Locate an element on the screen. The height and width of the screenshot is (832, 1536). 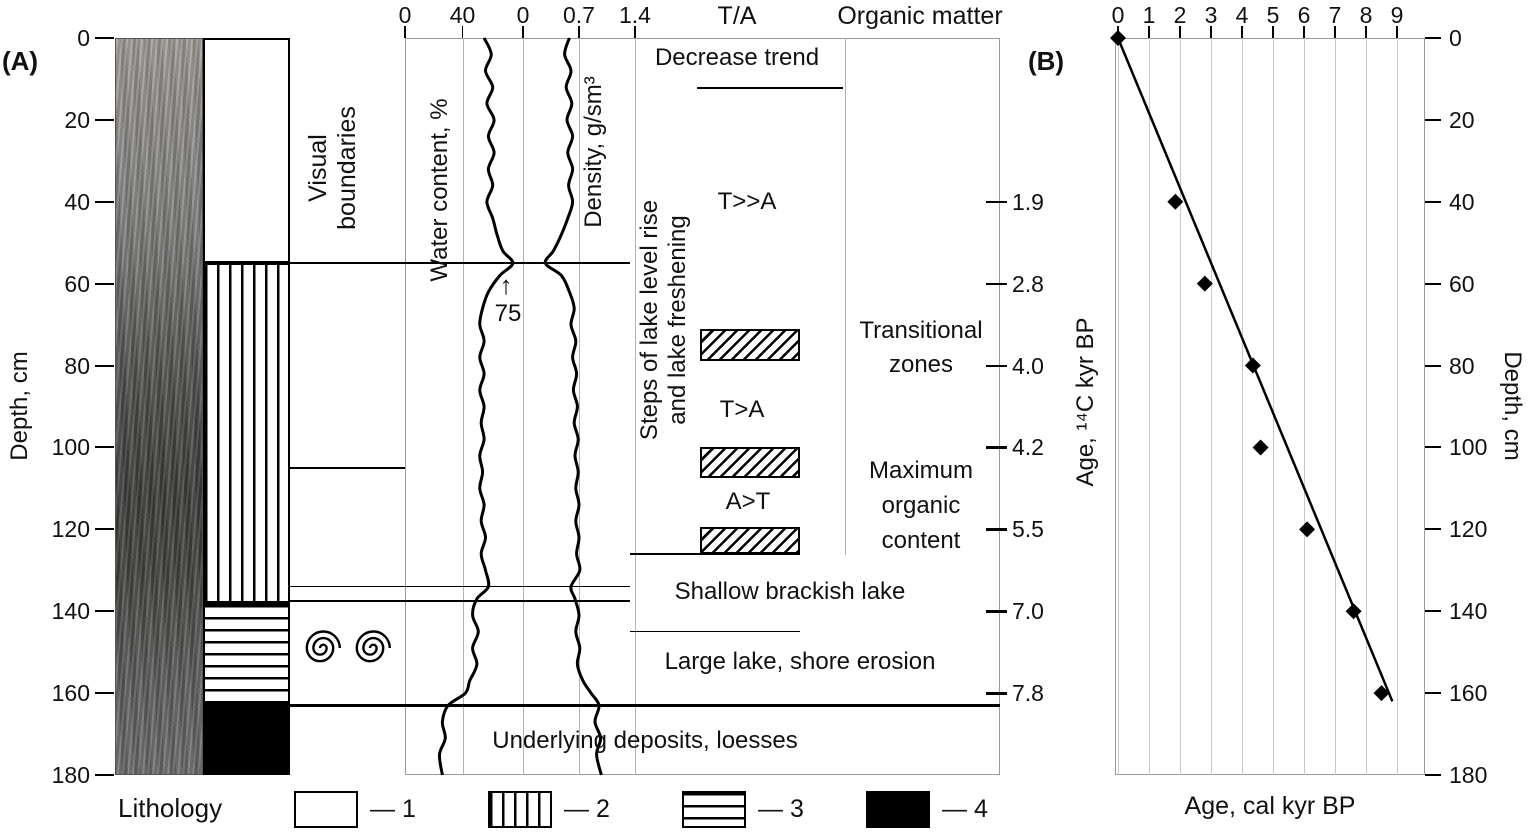
visual-boundaries-label: Visual boundaries is located at coordinates (332, 168).